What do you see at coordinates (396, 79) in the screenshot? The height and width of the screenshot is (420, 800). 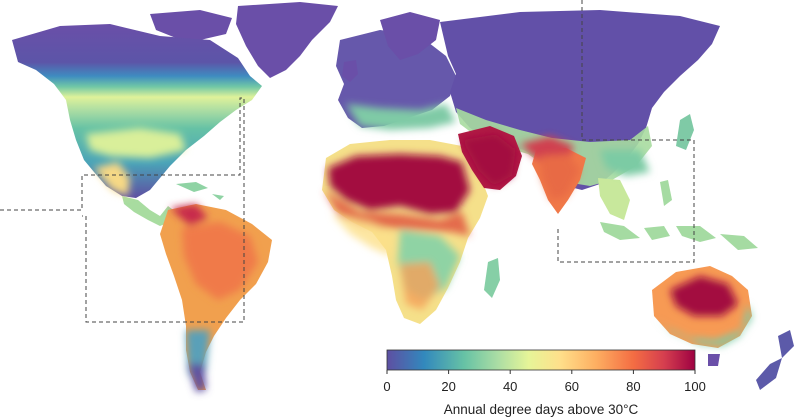 I see `europe` at bounding box center [396, 79].